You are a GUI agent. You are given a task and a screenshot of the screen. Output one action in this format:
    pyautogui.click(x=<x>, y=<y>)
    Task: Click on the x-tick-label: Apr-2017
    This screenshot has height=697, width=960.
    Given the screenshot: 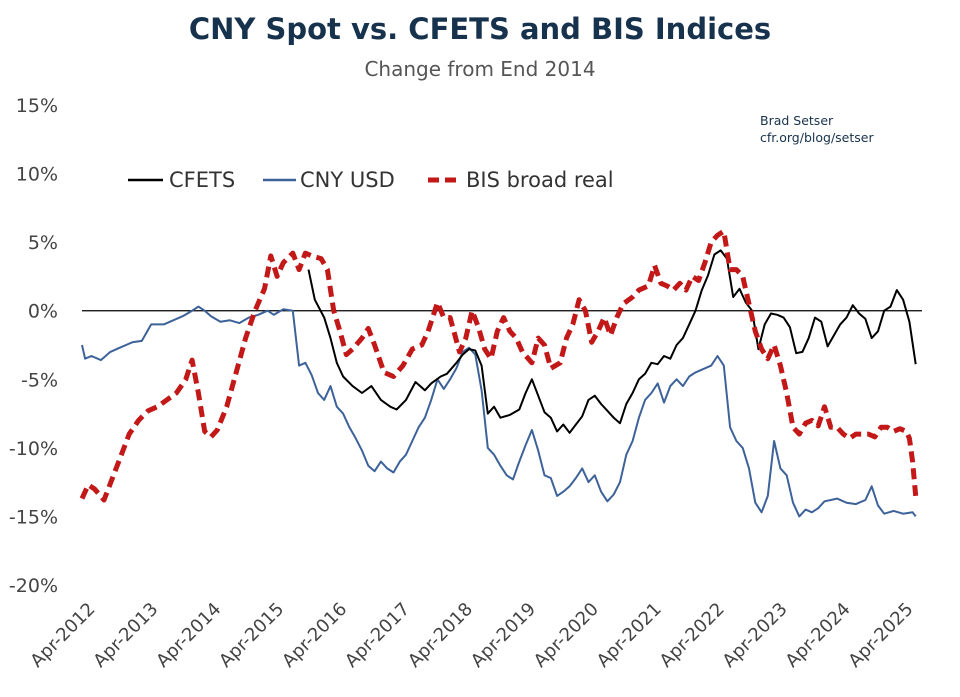 What is the action you would take?
    pyautogui.click(x=377, y=635)
    